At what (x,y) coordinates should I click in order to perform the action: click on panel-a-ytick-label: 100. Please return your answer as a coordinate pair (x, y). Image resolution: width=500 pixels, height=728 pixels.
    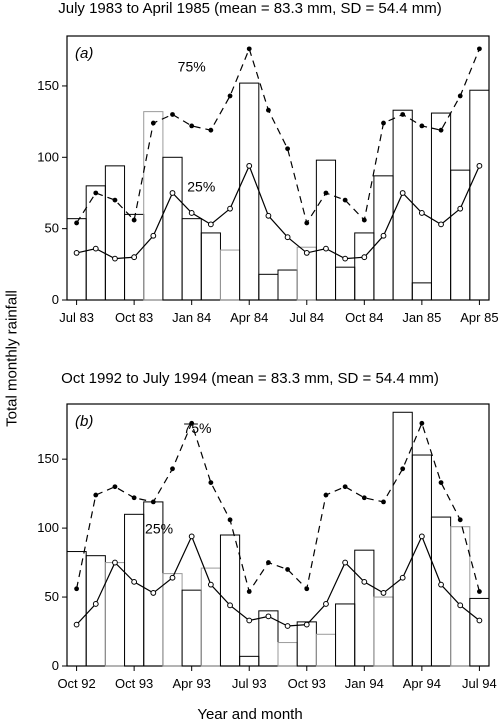
    Looking at the image, I should click on (48, 156).